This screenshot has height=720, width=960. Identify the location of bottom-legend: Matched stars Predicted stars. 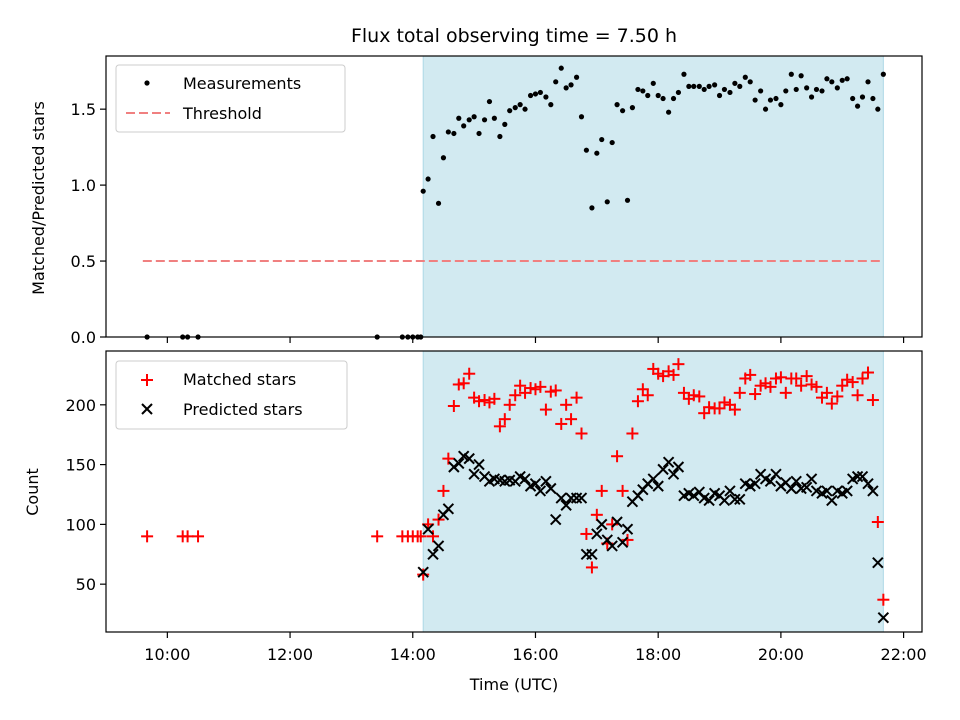
(231, 395).